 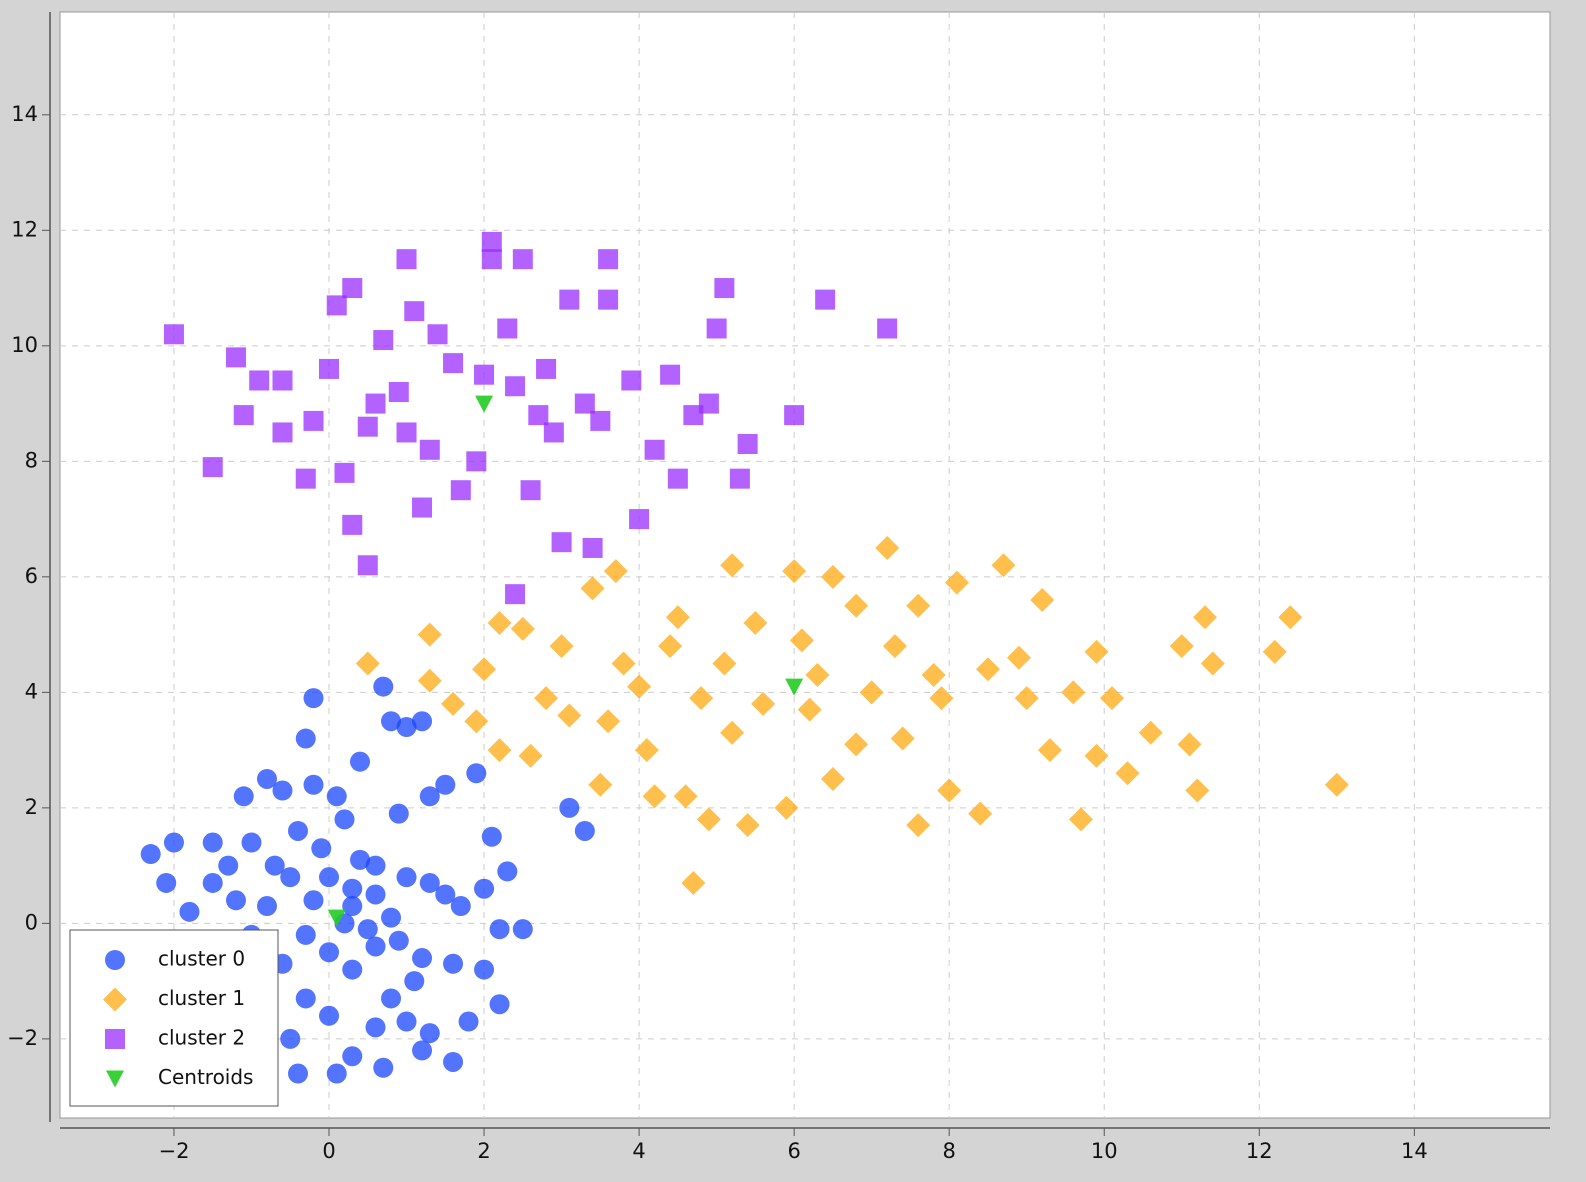 I want to click on x-tick-label: 2, so click(x=483, y=1151).